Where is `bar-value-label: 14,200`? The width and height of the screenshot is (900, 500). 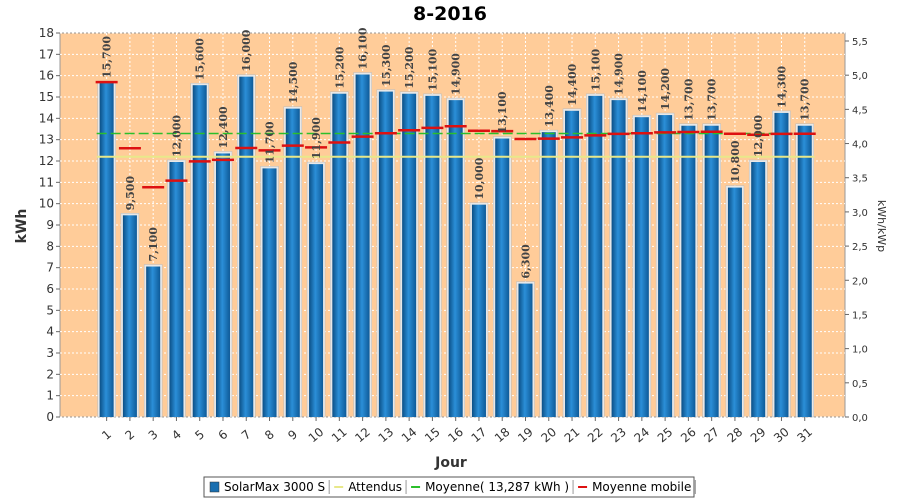 bar-value-label: 14,200 is located at coordinates (665, 89).